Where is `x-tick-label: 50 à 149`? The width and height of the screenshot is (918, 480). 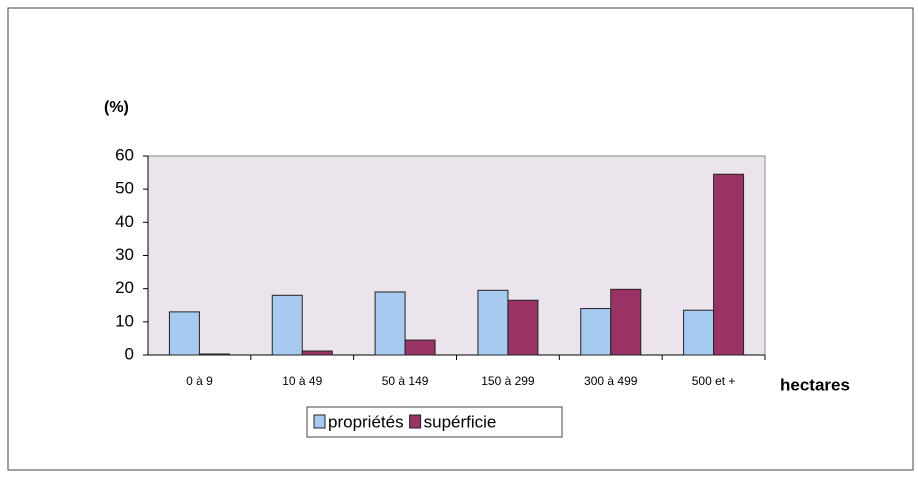 x-tick-label: 50 à 149 is located at coordinates (405, 381).